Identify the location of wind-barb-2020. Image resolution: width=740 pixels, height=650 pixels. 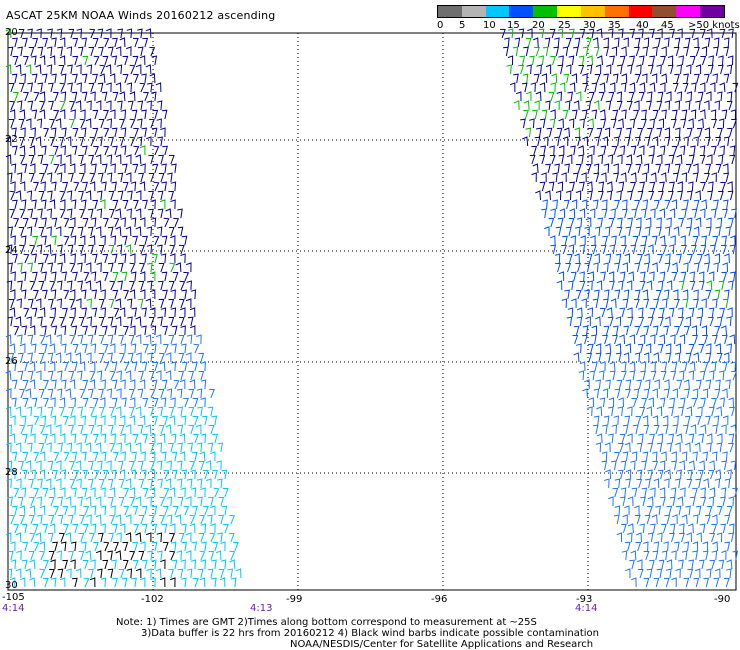
(614, 429).